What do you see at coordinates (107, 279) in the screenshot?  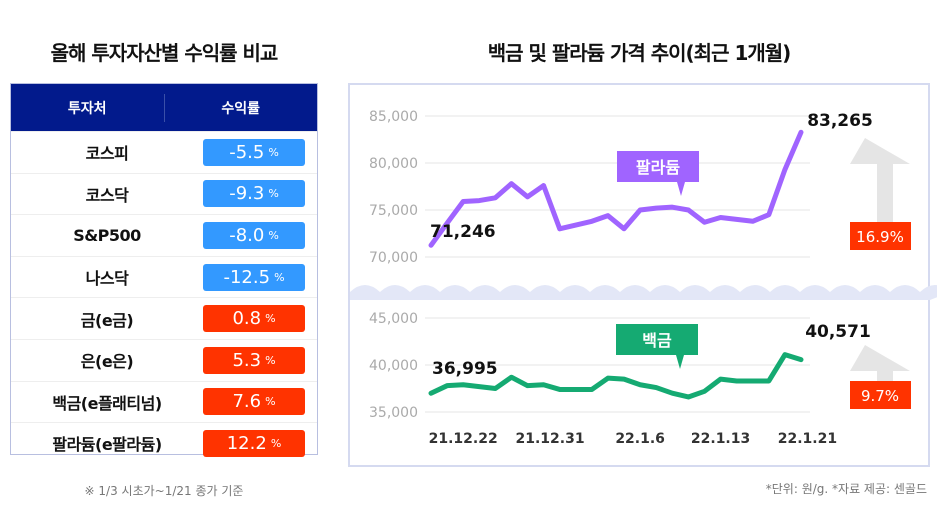 I see `investment-name: 나스닥` at bounding box center [107, 279].